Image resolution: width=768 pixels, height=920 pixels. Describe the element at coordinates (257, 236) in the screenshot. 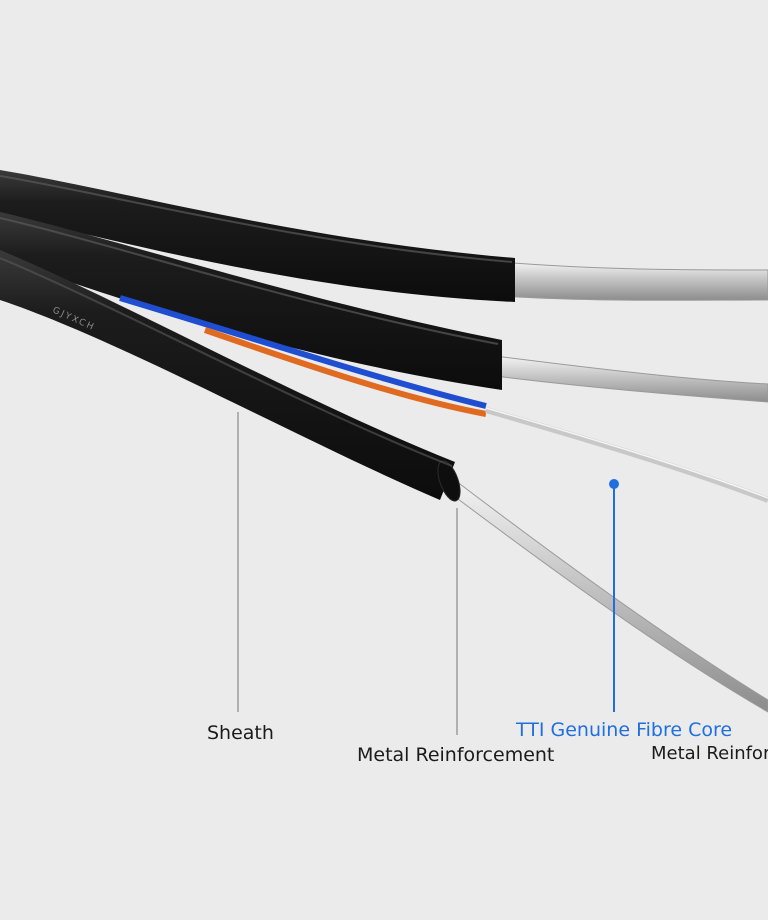

I see `cable-top-sheath` at that location.